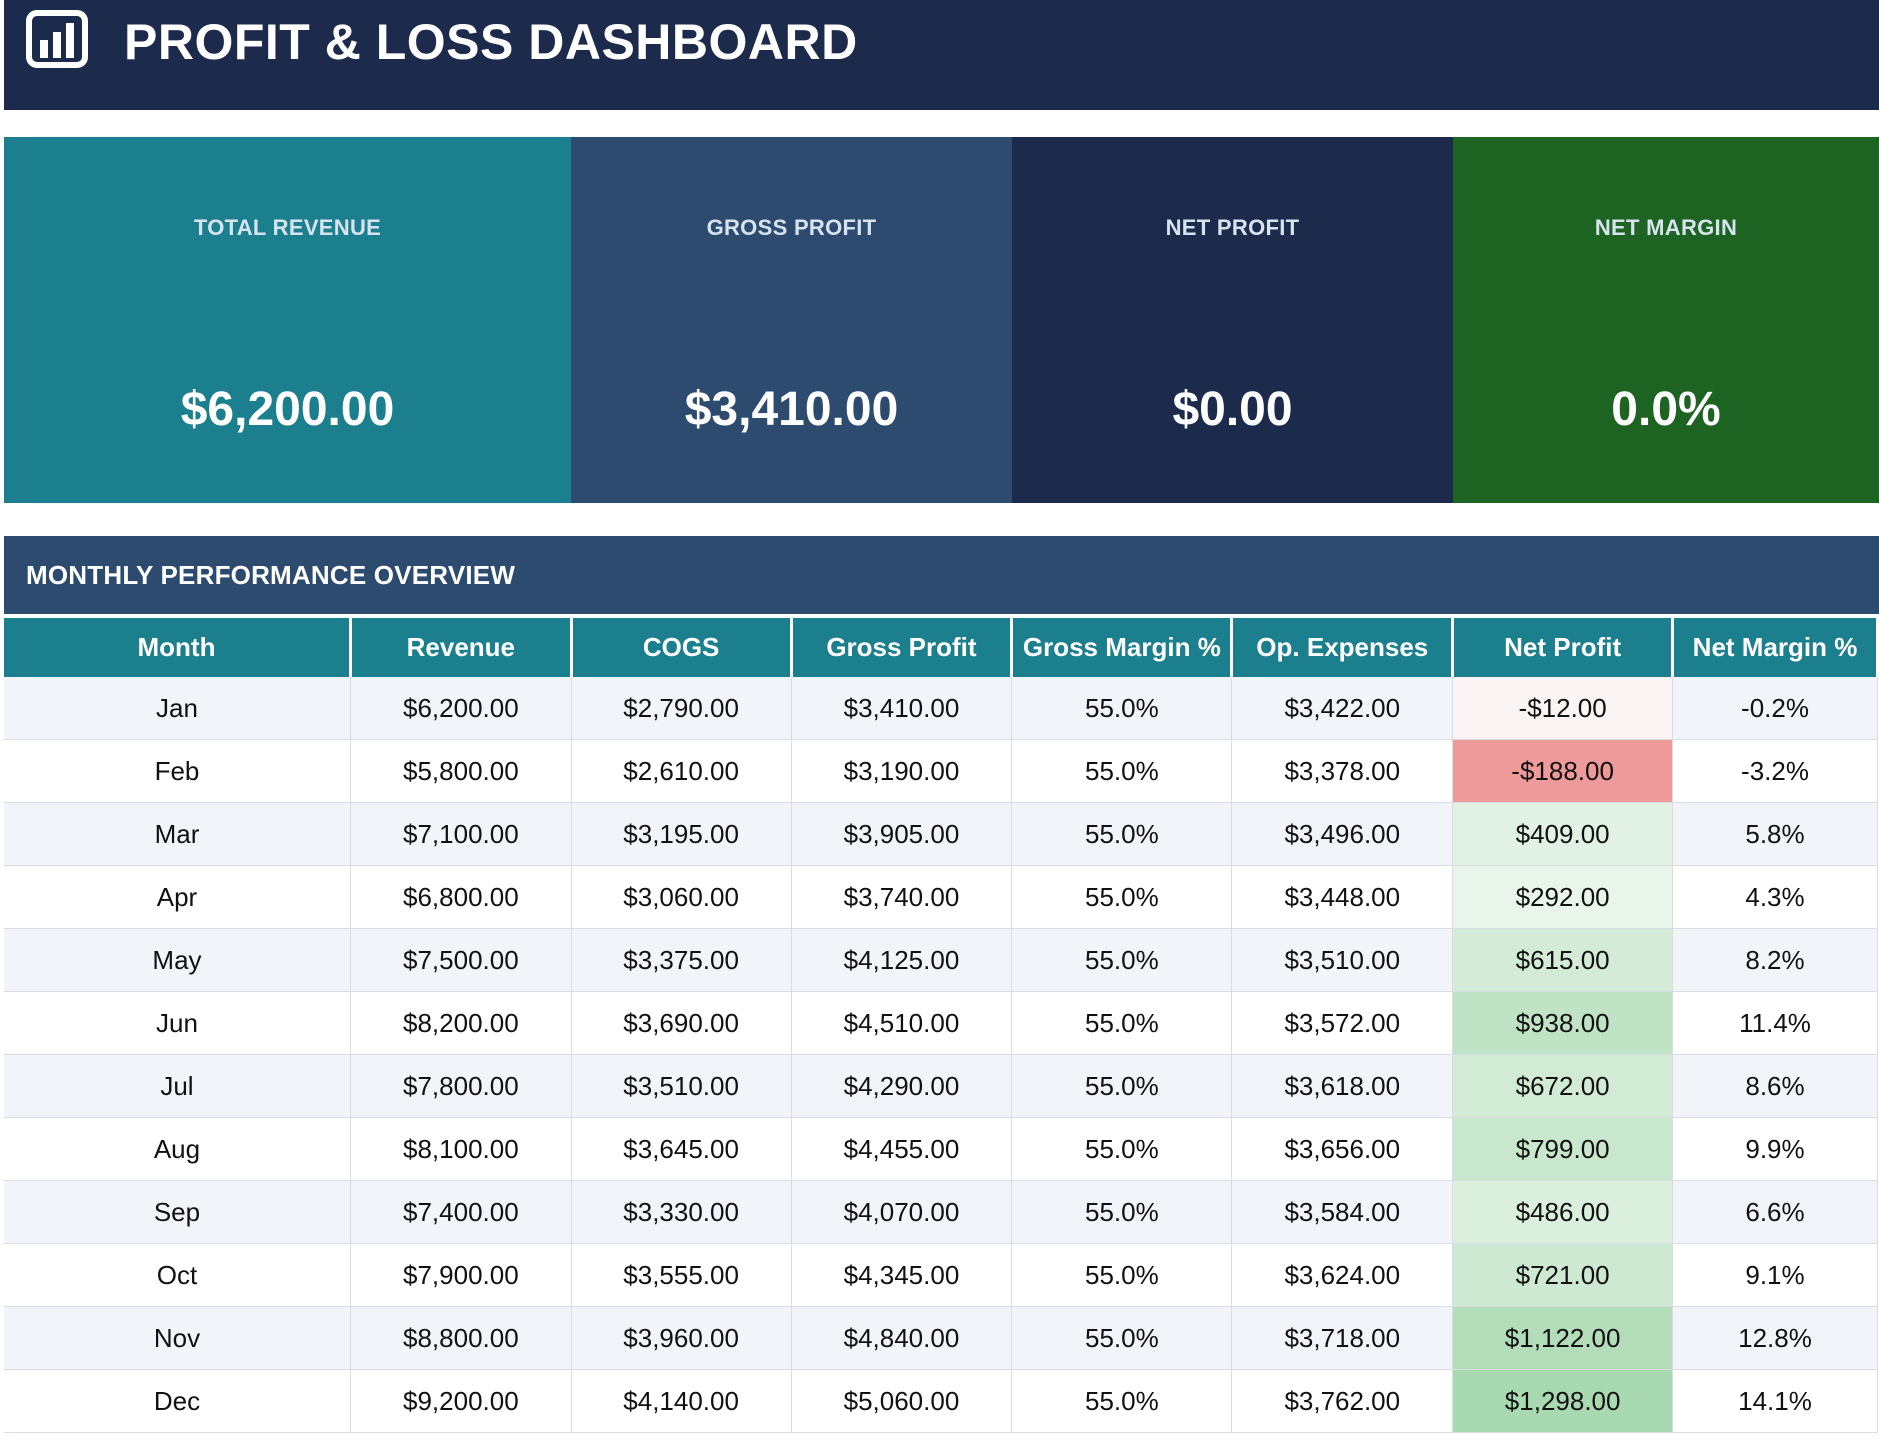  What do you see at coordinates (461, 1275) in the screenshot?
I see `revenue-cell: $7,900.00` at bounding box center [461, 1275].